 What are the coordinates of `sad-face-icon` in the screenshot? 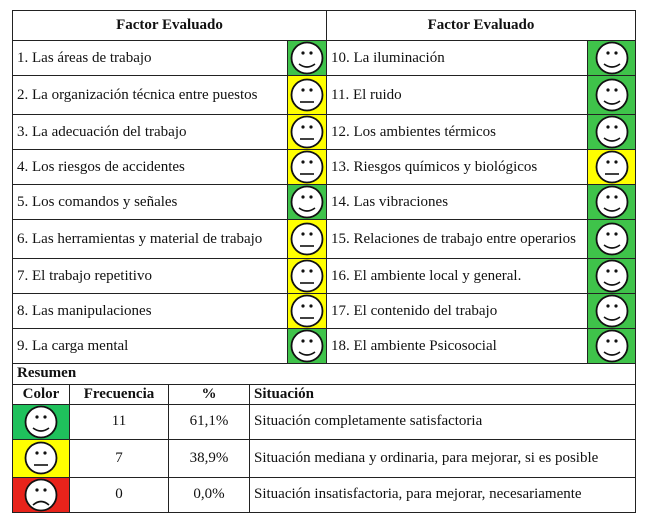 It's located at (41, 494).